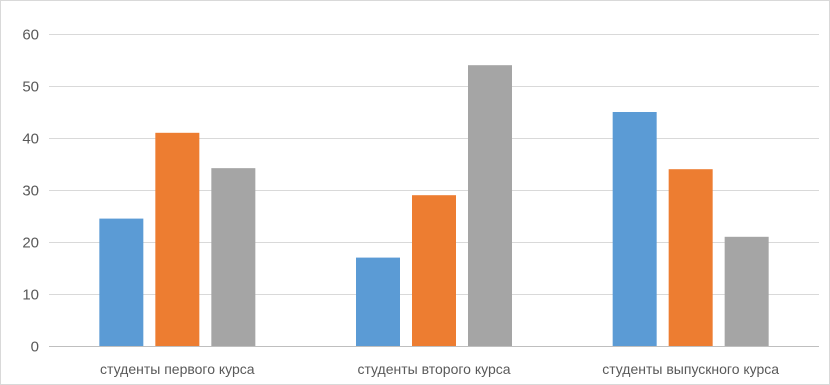  What do you see at coordinates (30, 139) in the screenshot?
I see `y-tick-label: 40` at bounding box center [30, 139].